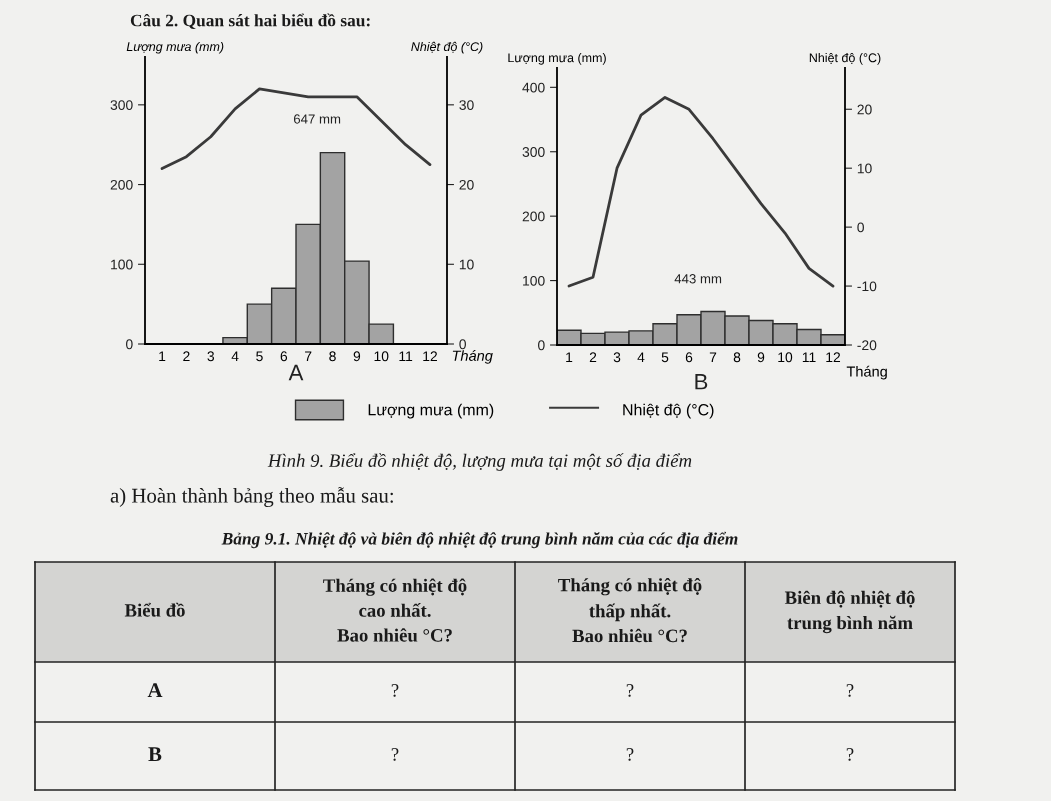 The image size is (1051, 801). What do you see at coordinates (849, 612) in the screenshot?
I see `category-label: Biên độ nhiệt độ trung bình năm` at bounding box center [849, 612].